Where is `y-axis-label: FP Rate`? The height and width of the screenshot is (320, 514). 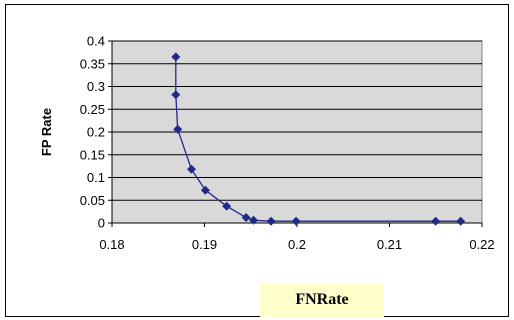 y-axis-label: FP Rate is located at coordinates (46, 132).